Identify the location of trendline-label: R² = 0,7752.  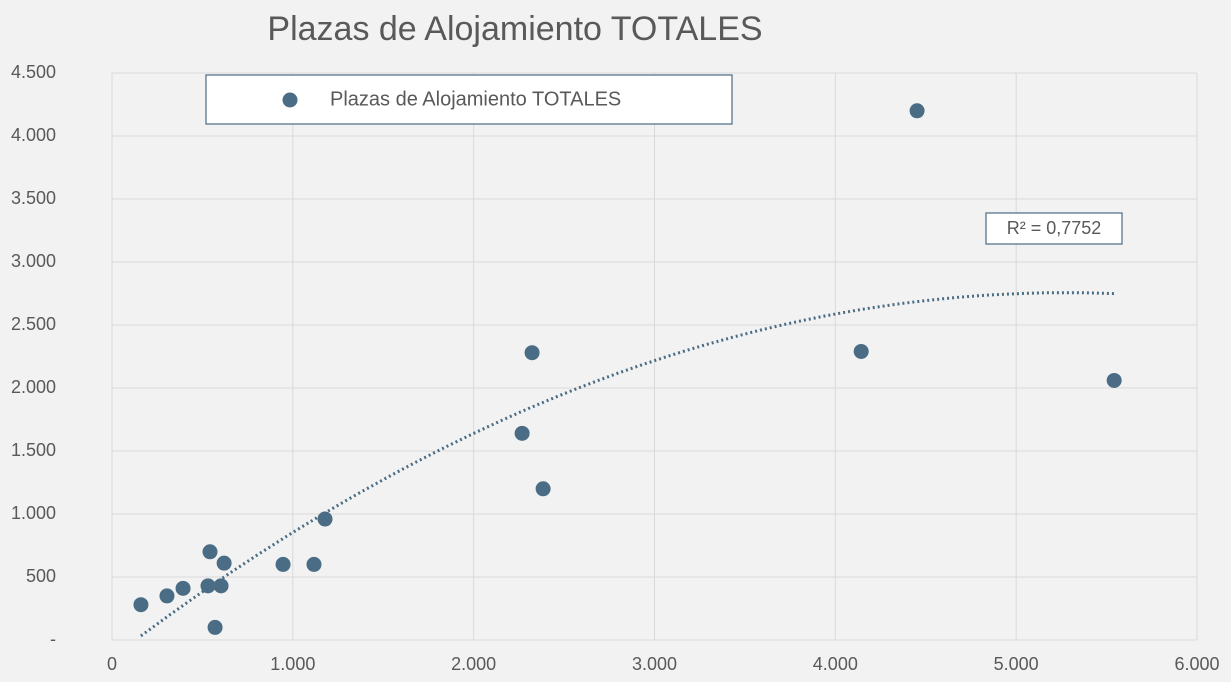
(1054, 228).